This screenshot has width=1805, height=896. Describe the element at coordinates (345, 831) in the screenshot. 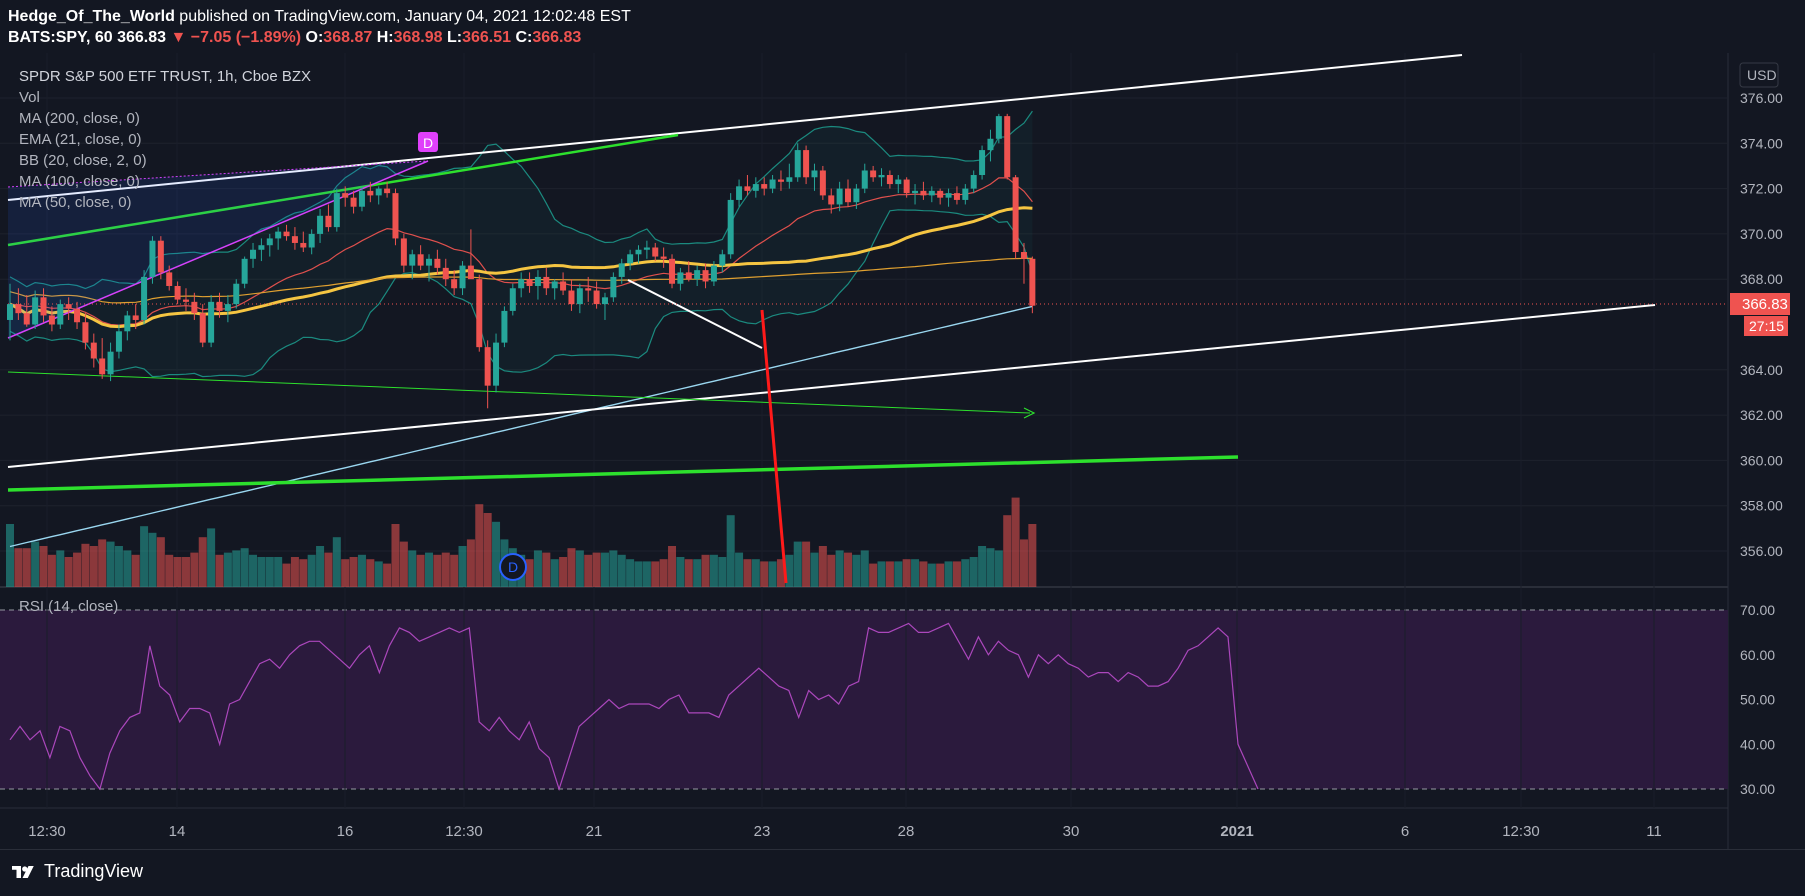

I see `time-tick-label: 16` at that location.